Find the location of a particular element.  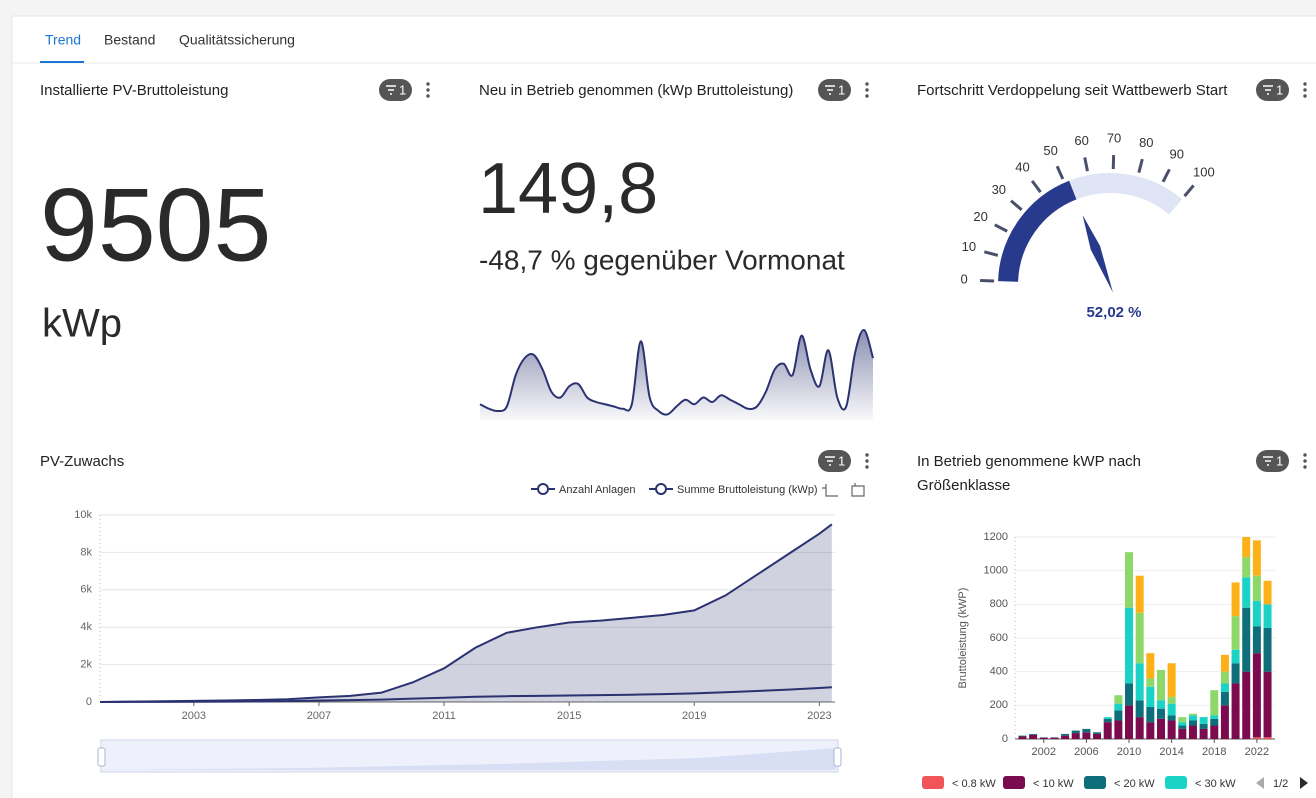

data-zoom is located at coordinates (469, 756).